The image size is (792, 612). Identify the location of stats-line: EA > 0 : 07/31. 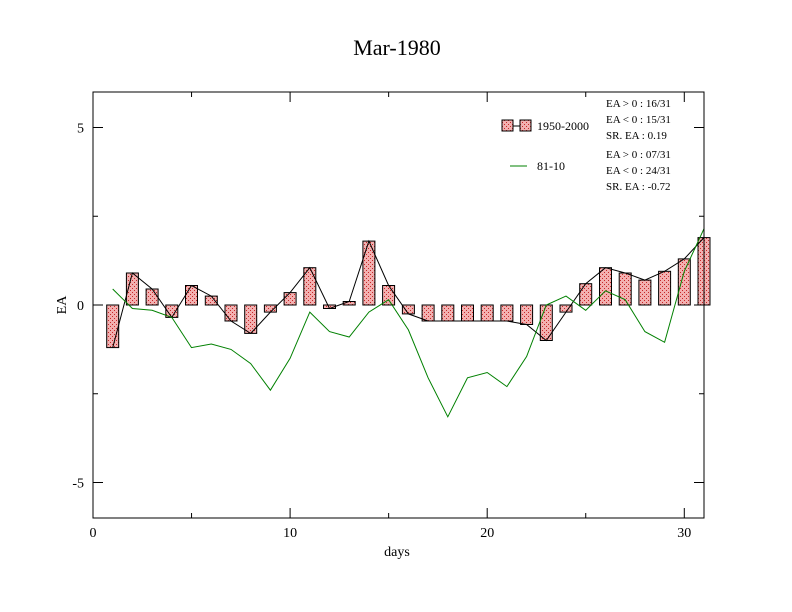
(638, 155).